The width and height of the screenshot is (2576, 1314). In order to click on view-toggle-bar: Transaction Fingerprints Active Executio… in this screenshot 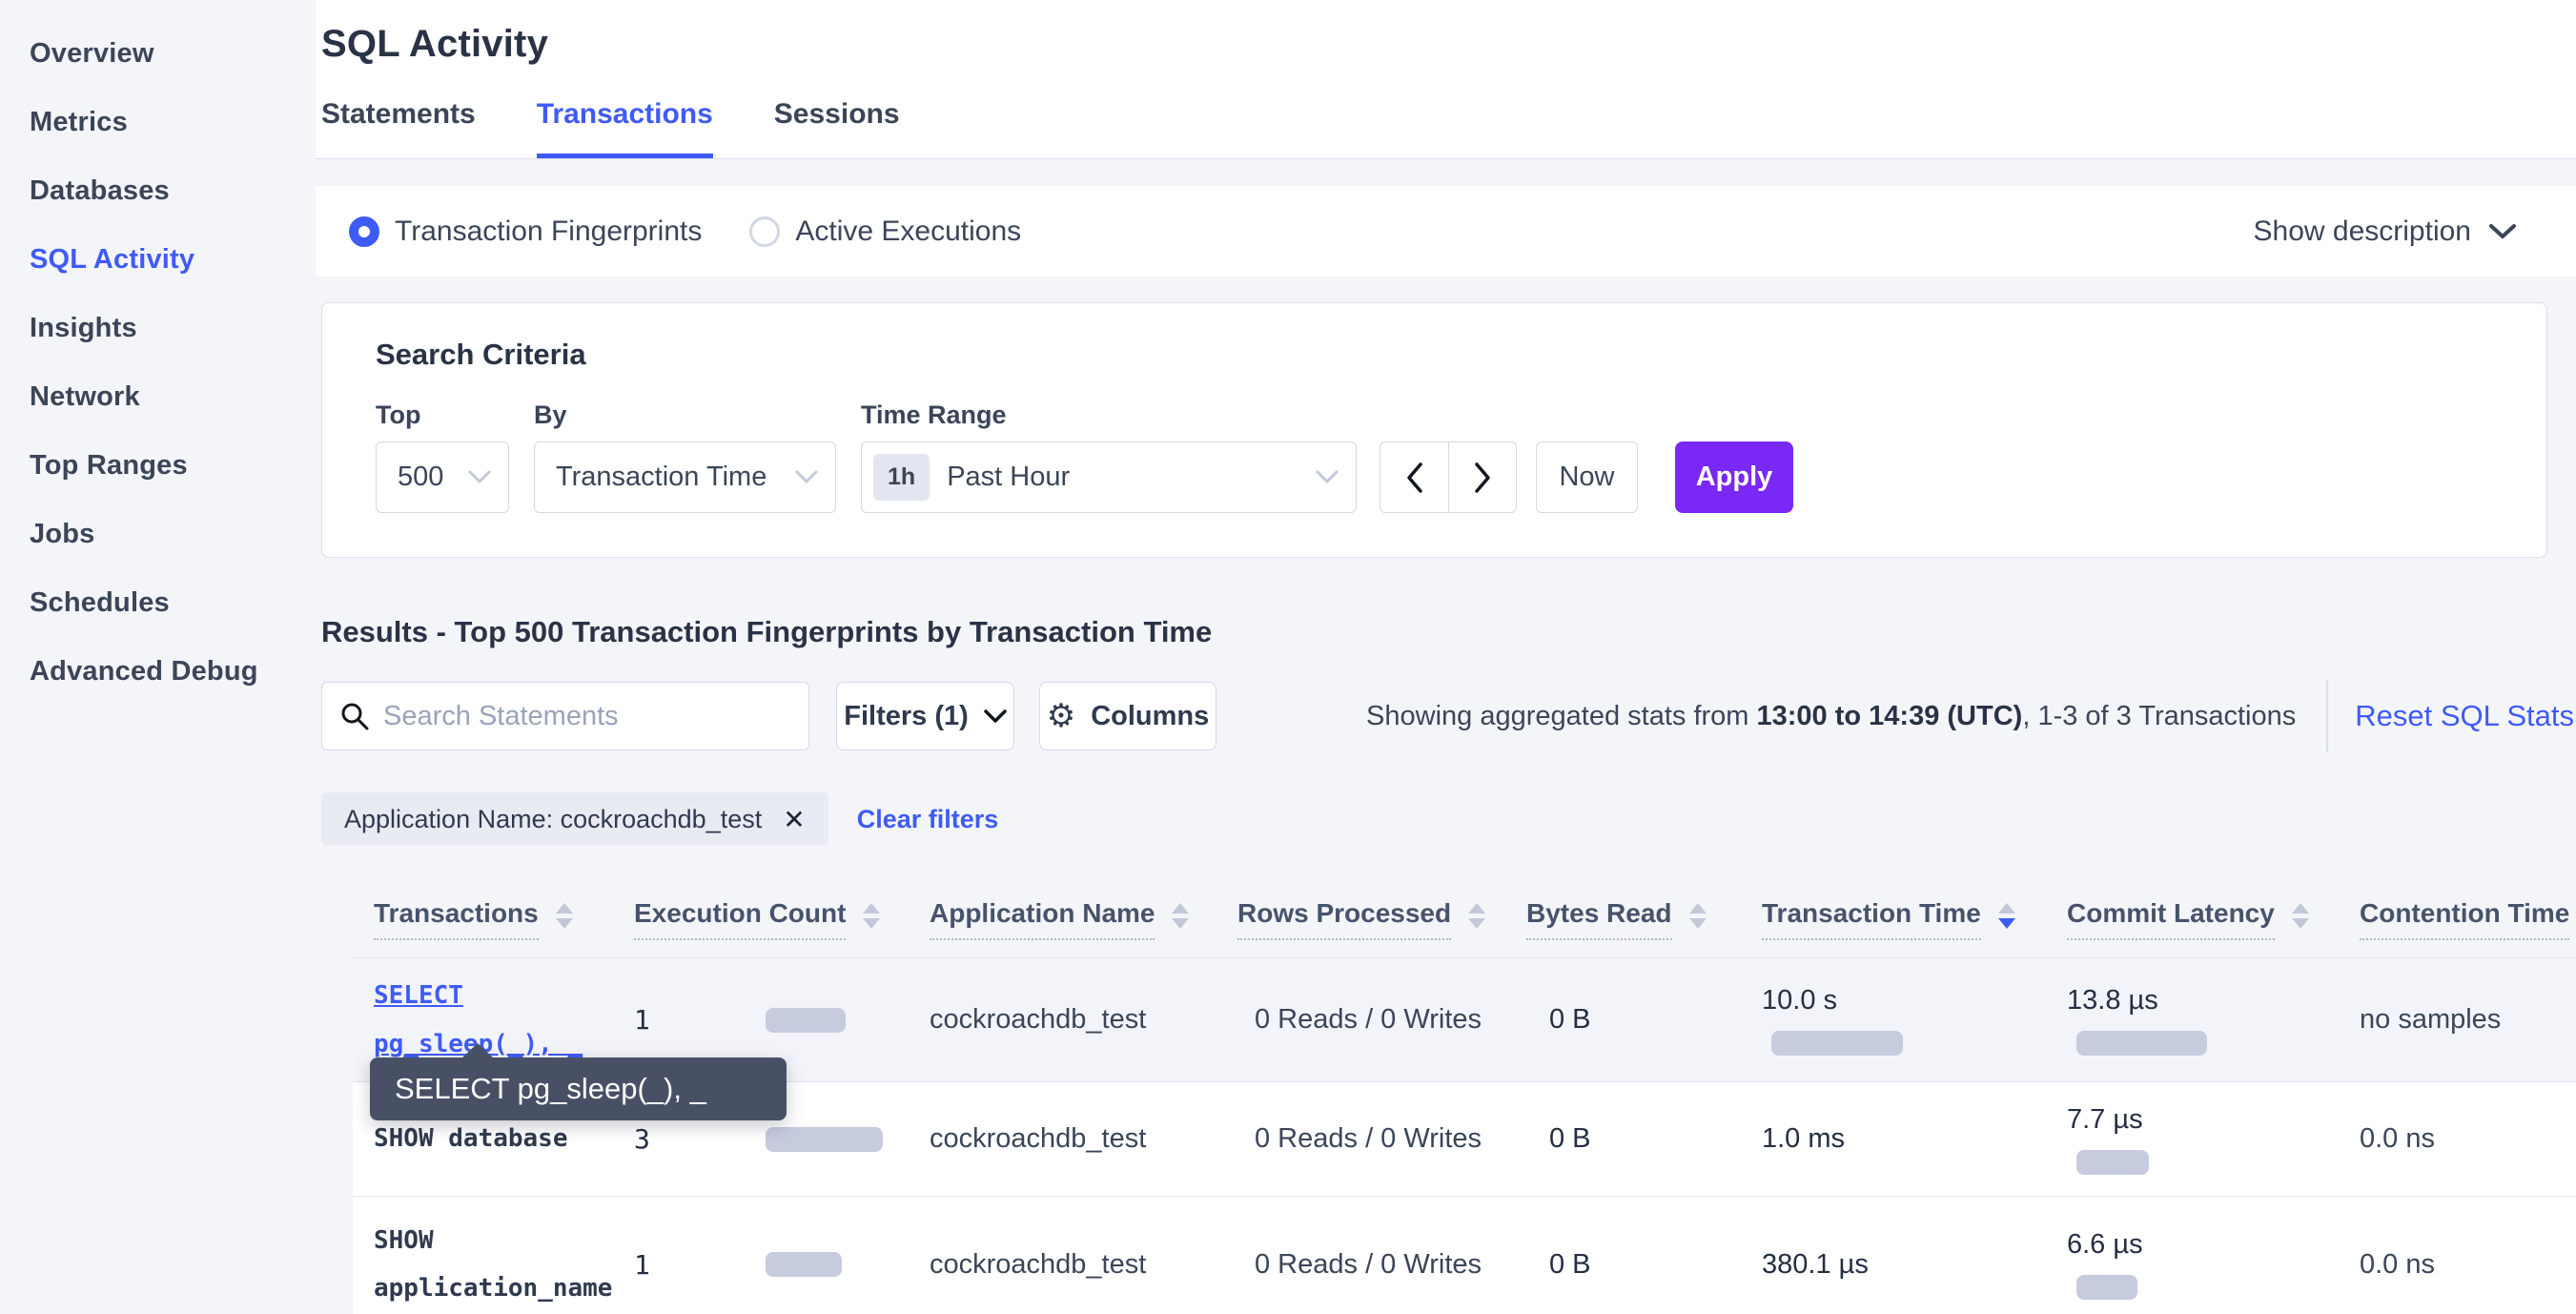, I will do `click(1446, 231)`.